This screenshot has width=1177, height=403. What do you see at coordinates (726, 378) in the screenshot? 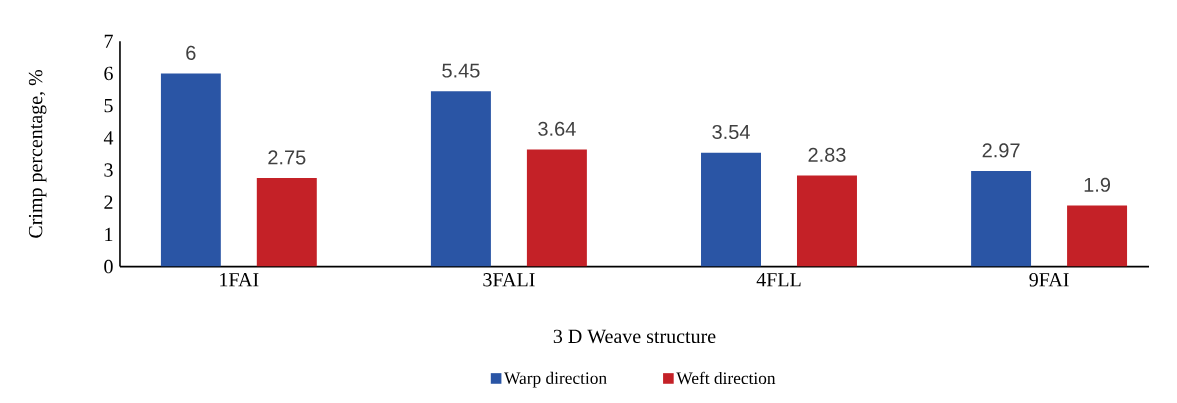
I see `legend-label: Weft direction` at bounding box center [726, 378].